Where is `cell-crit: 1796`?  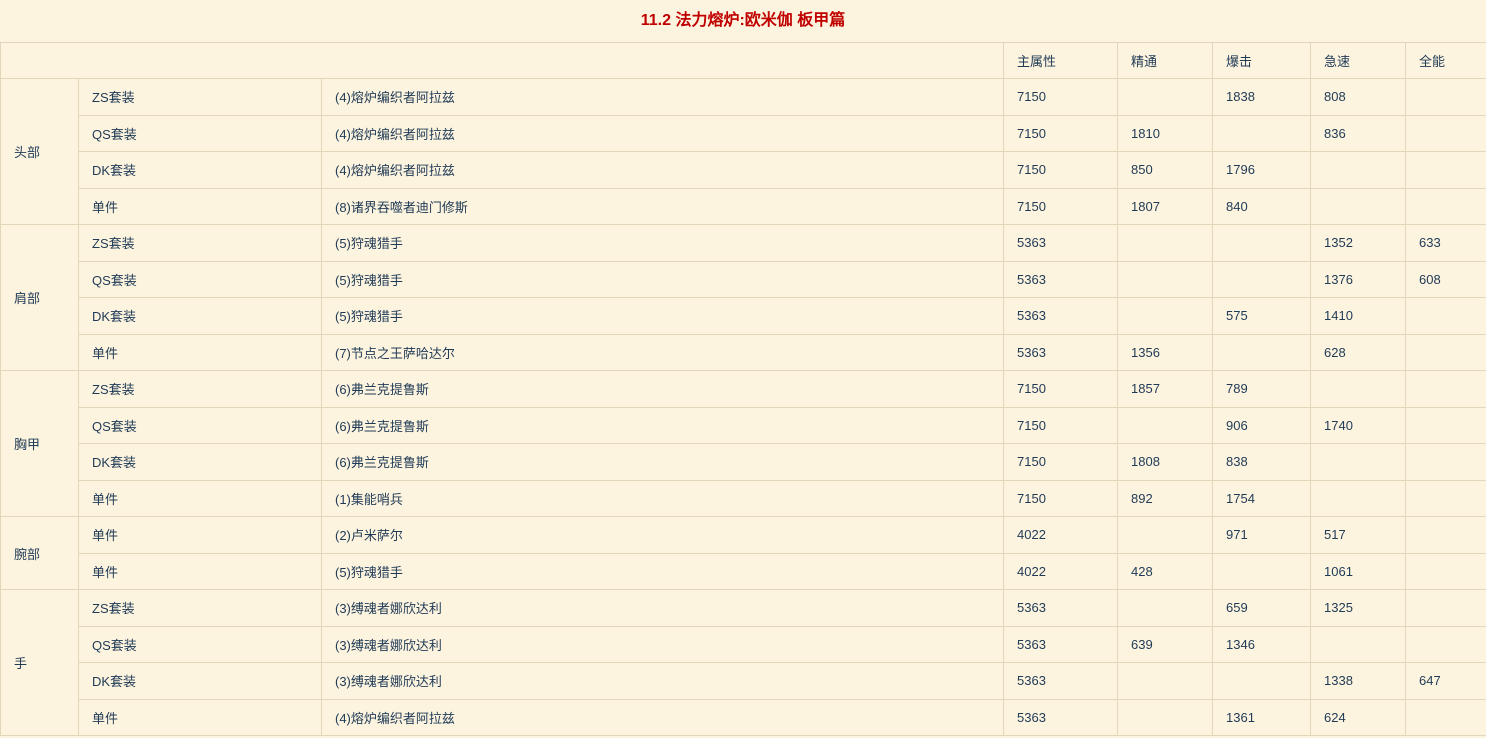 cell-crit: 1796 is located at coordinates (1262, 170).